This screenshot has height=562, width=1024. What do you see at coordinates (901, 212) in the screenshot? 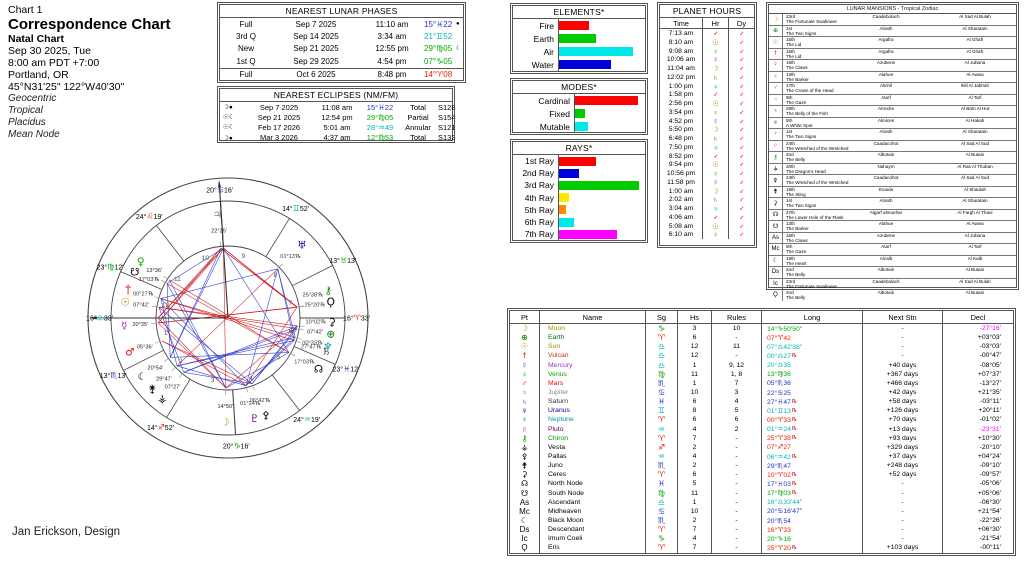
I see `mansion-line1: 27th Algarf almuehar Al Fargh Al Thani` at bounding box center [901, 212].